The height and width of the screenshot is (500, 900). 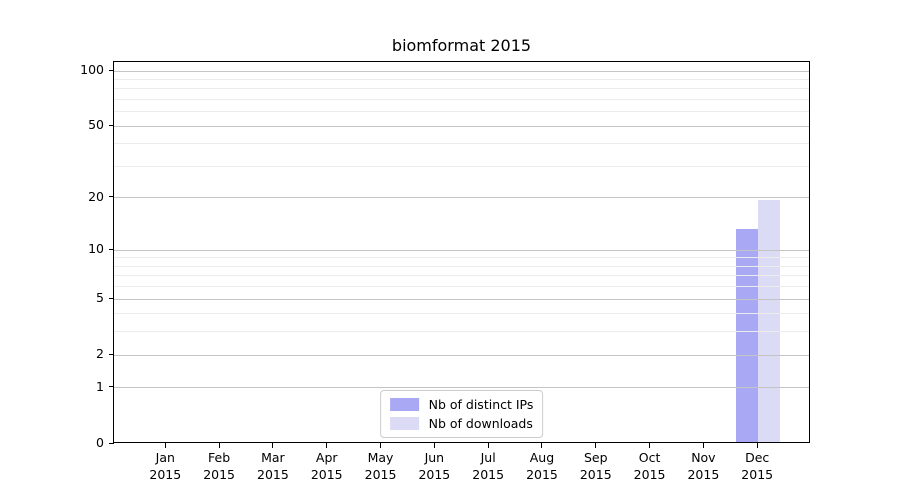 I want to click on x-tick-month: Nov, so click(x=703, y=457).